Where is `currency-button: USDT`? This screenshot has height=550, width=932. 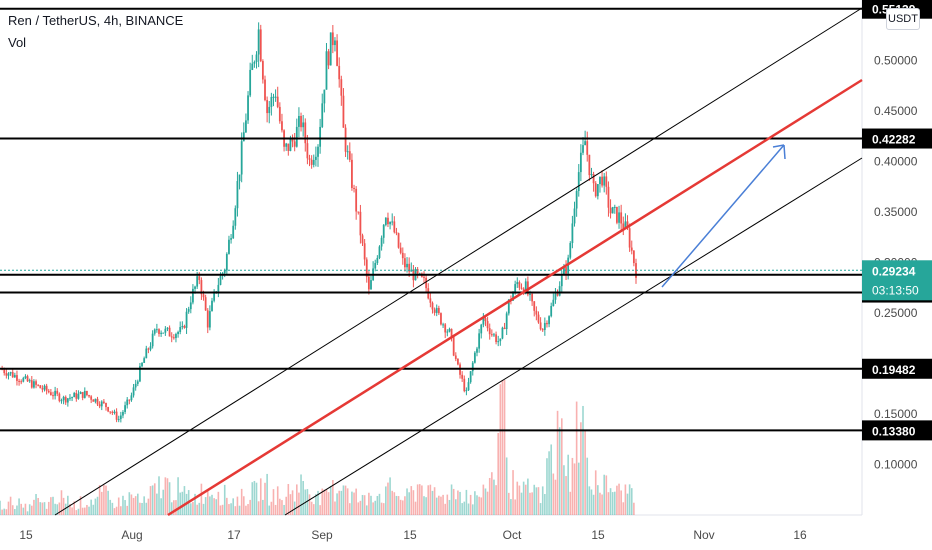 currency-button: USDT is located at coordinates (903, 19).